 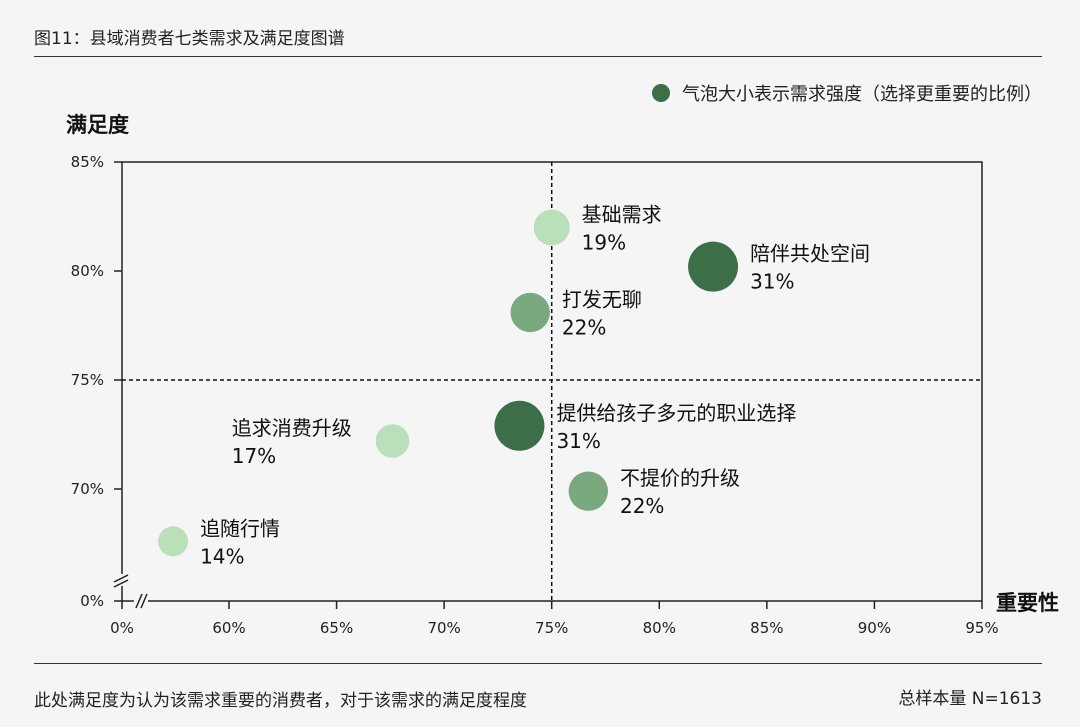 What do you see at coordinates (1027, 603) in the screenshot?
I see `x-axis-title: 重要性` at bounding box center [1027, 603].